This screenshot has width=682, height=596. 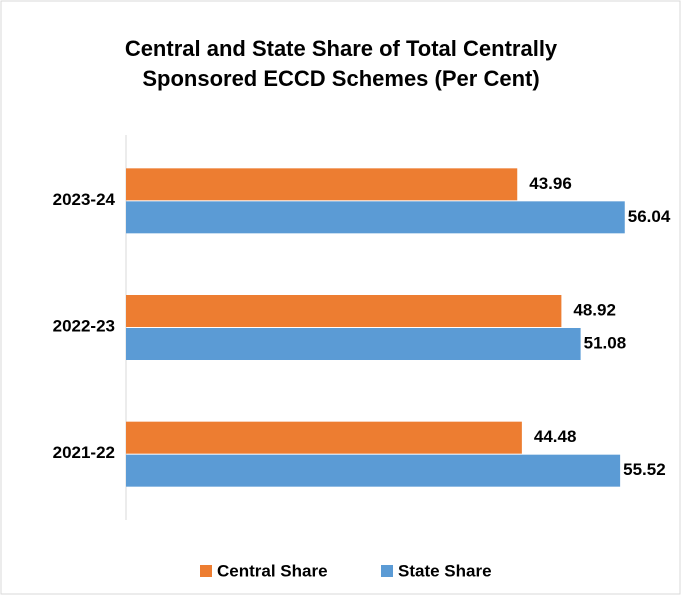 What do you see at coordinates (84, 199) in the screenshot?
I see `y-tick-label: 2023-24` at bounding box center [84, 199].